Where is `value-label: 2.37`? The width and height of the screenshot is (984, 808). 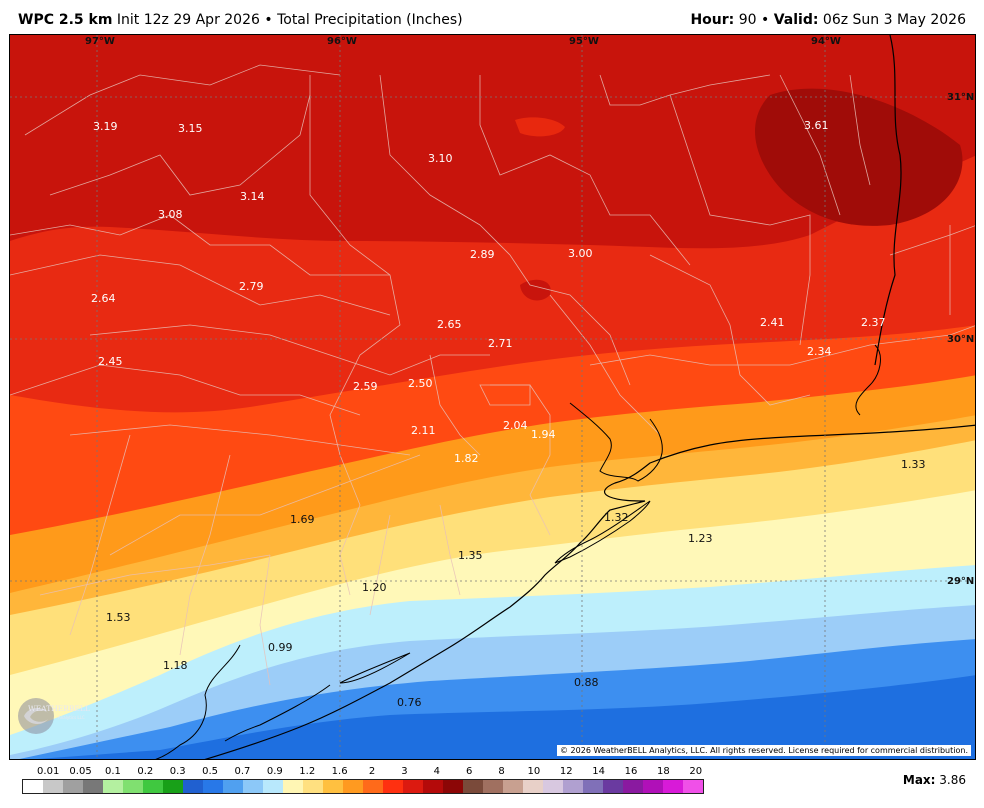
value-label: 2.37 is located at coordinates (873, 322).